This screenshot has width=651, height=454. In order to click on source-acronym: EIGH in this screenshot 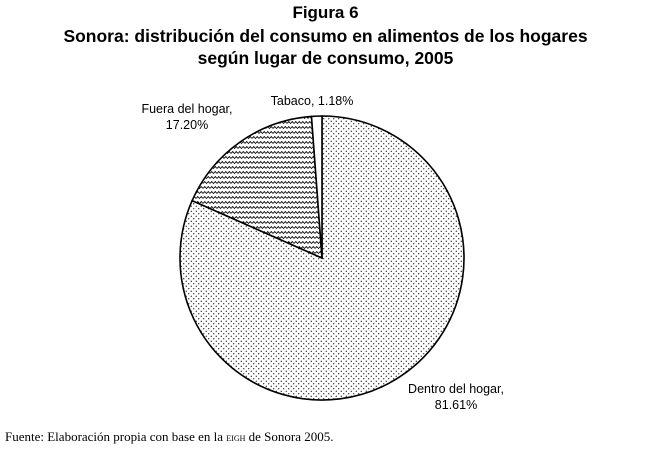, I will do `click(236, 437)`.